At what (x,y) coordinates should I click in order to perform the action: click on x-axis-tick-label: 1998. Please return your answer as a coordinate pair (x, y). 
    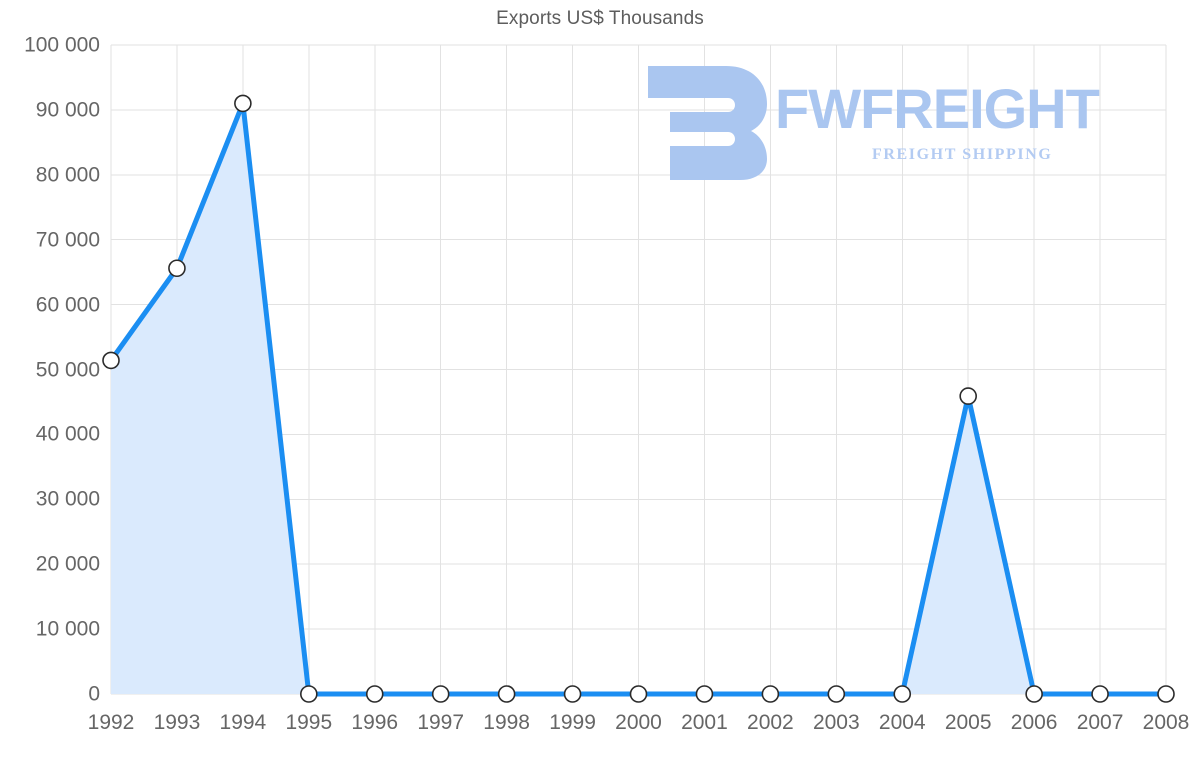
    Looking at the image, I should click on (506, 722).